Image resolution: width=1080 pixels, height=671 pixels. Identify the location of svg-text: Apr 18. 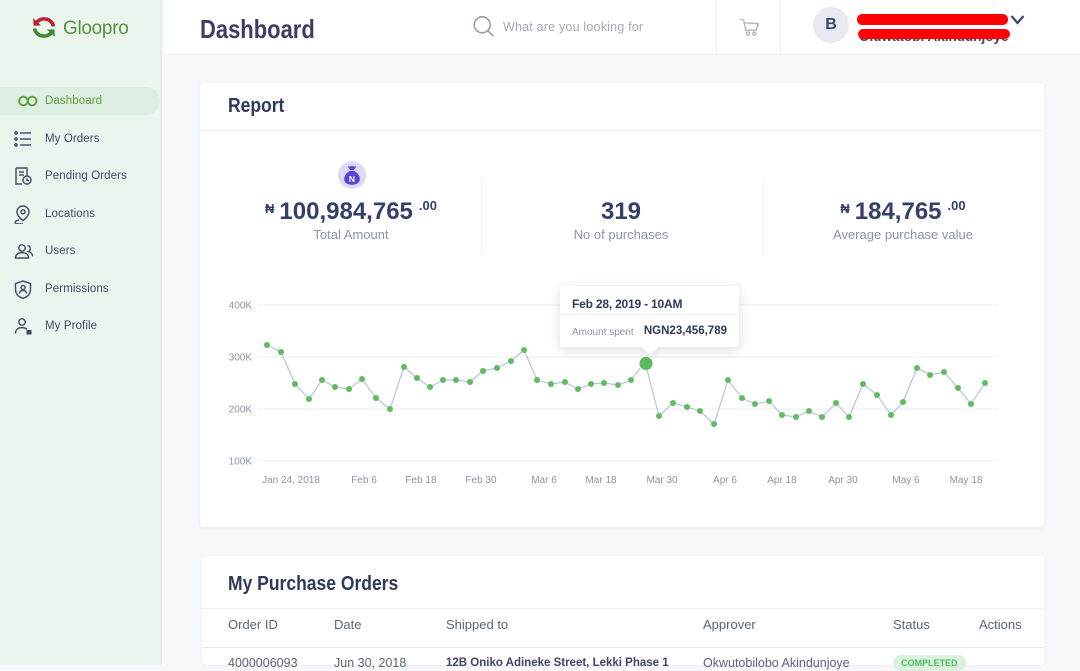
(782, 480).